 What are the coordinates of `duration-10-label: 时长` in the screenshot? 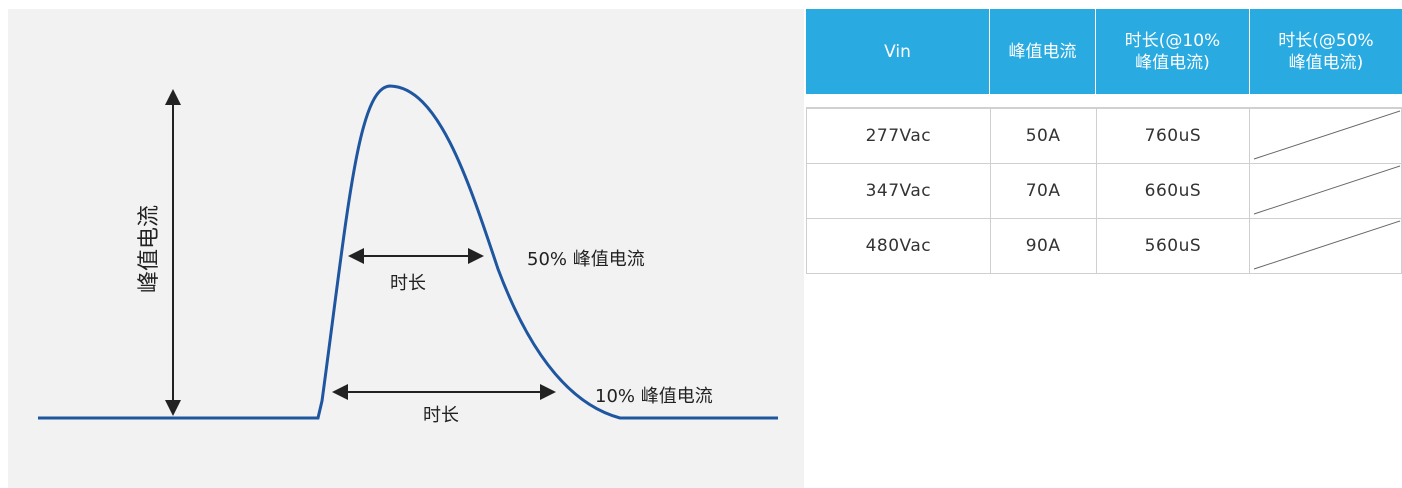 It's located at (441, 415).